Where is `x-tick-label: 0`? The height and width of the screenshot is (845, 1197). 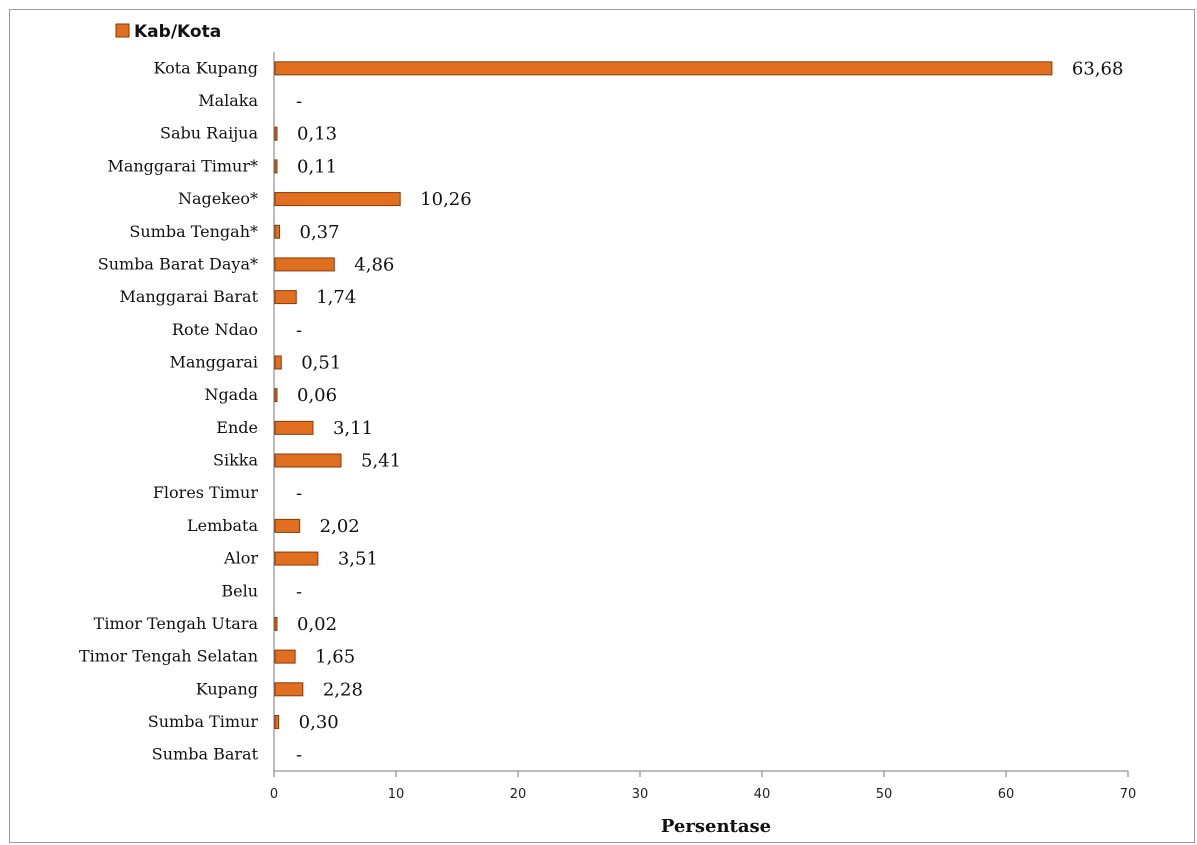 x-tick-label: 0 is located at coordinates (274, 794).